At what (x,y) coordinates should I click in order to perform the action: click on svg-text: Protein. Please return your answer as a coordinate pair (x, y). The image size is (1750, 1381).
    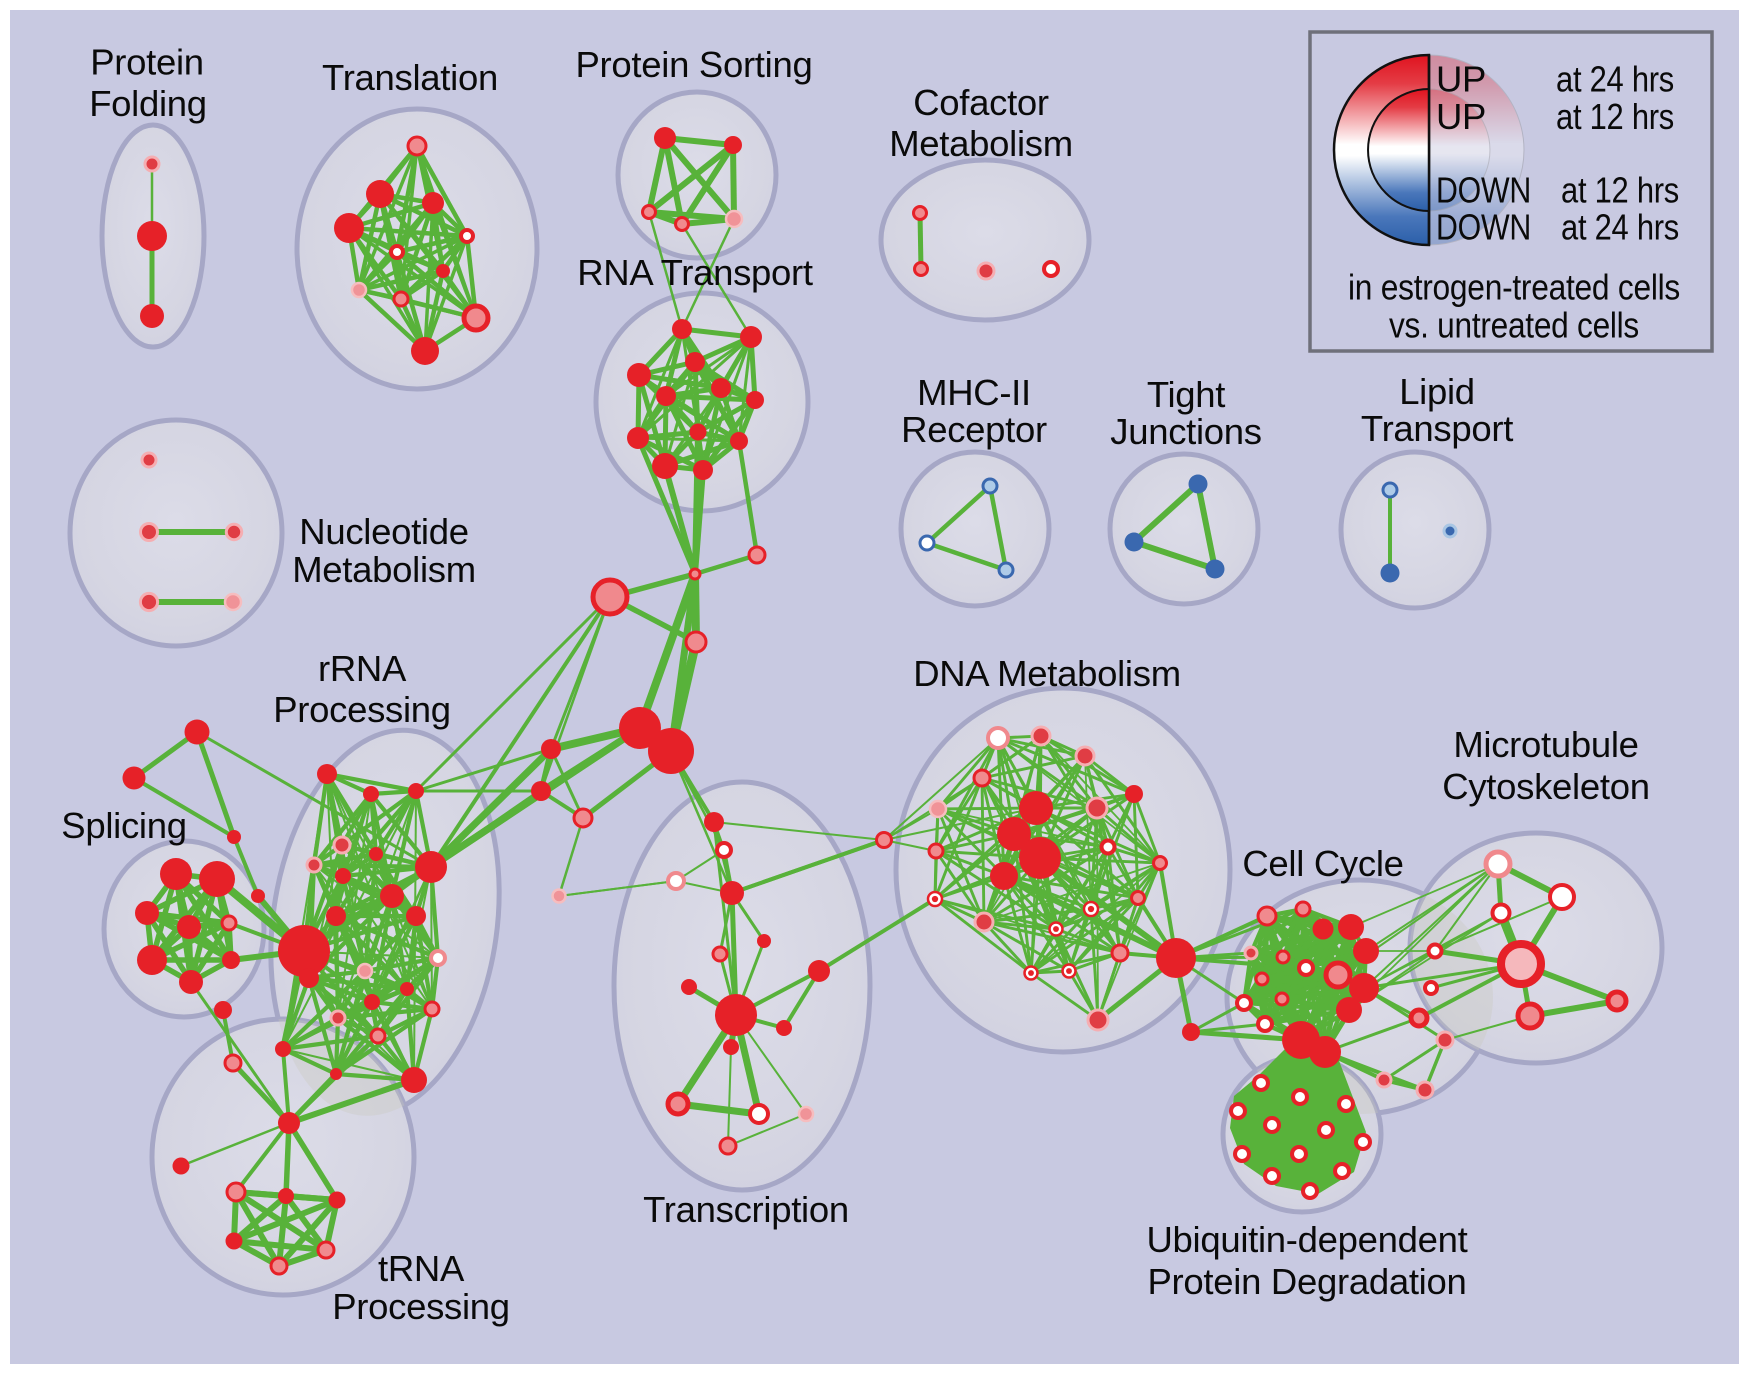
    Looking at the image, I should click on (147, 62).